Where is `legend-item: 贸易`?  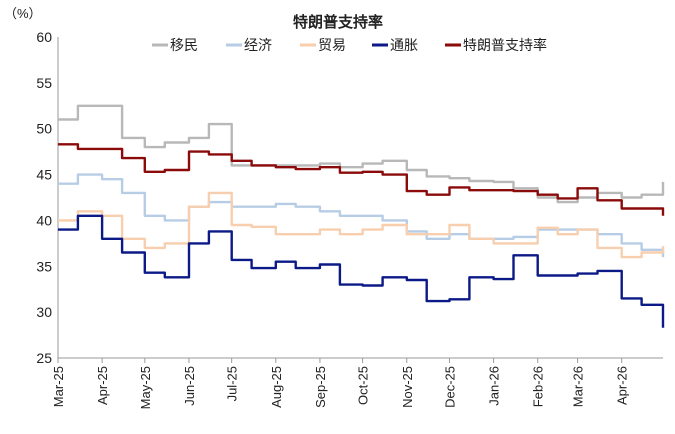 legend-item: 贸易 is located at coordinates (323, 45).